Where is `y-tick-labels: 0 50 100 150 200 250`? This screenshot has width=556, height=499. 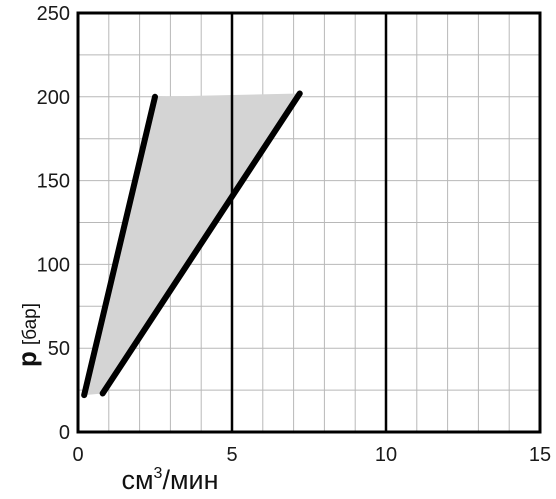
y-tick-labels: 0 50 100 150 200 250 is located at coordinates (53, 223).